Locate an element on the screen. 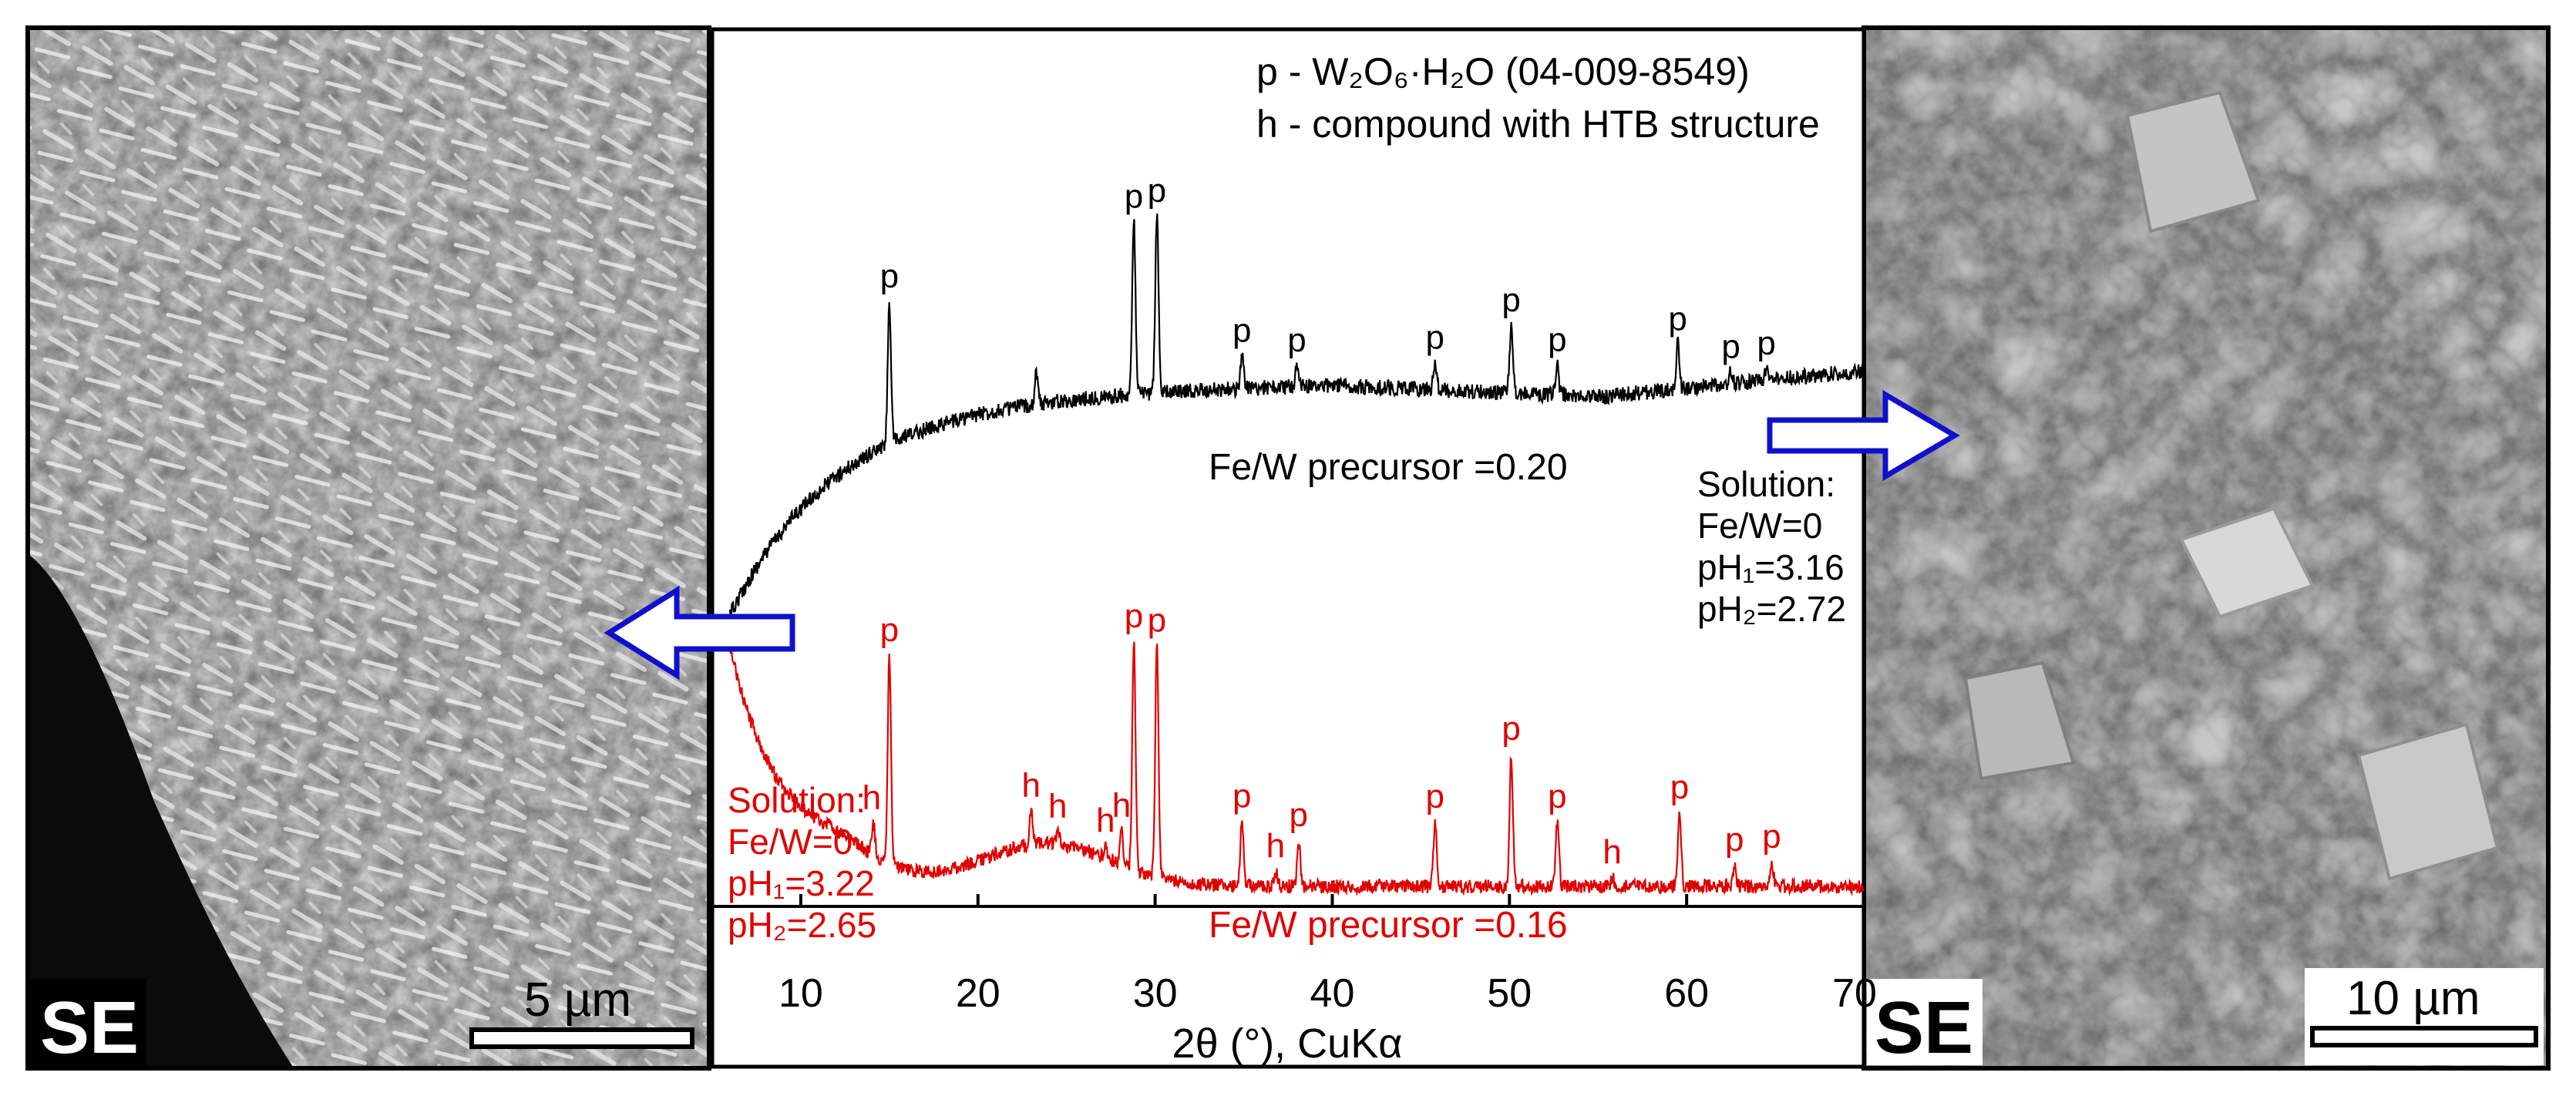 The image size is (2576, 1096). right-scale-bar is located at coordinates (2424, 1036).